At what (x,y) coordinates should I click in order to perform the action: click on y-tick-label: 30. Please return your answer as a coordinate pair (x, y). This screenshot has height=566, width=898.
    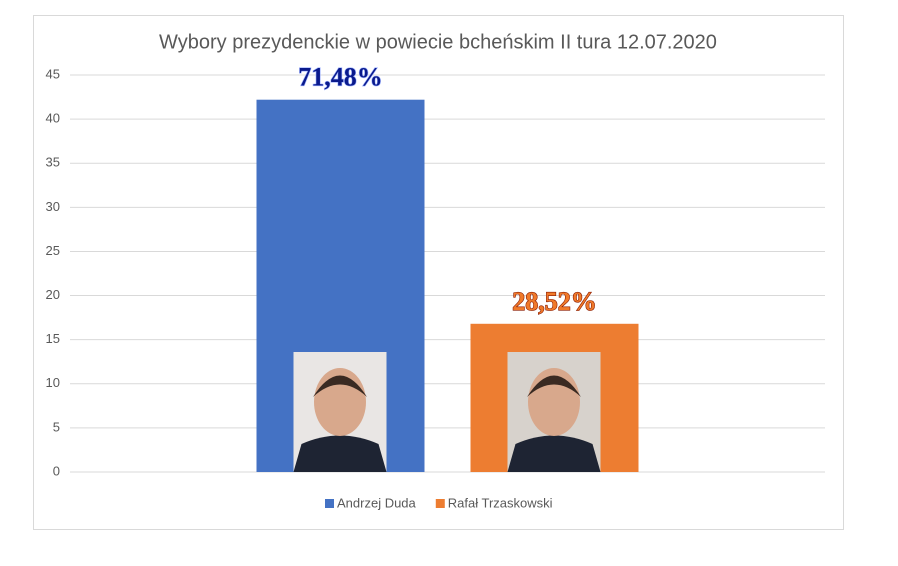
    Looking at the image, I should click on (53, 206).